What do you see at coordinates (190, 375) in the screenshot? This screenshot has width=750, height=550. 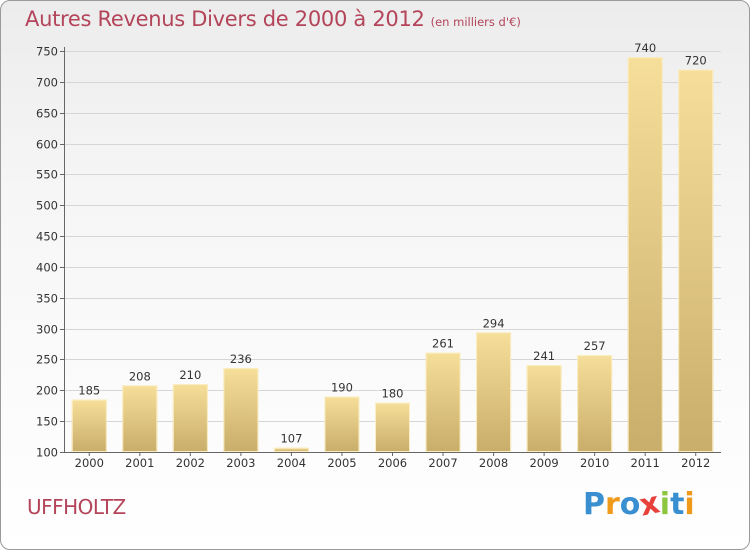 I see `bar-value-label: 210` at bounding box center [190, 375].